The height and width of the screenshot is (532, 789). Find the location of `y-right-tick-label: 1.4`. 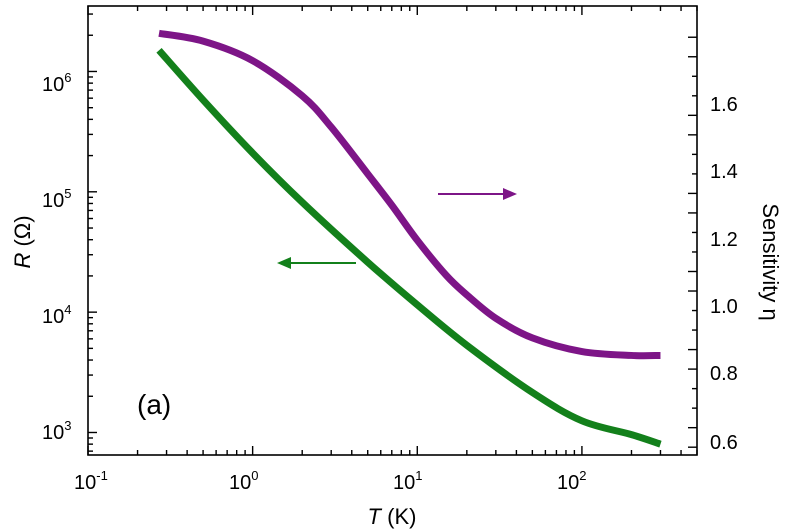

y-right-tick-label: 1.4 is located at coordinates (724, 172).